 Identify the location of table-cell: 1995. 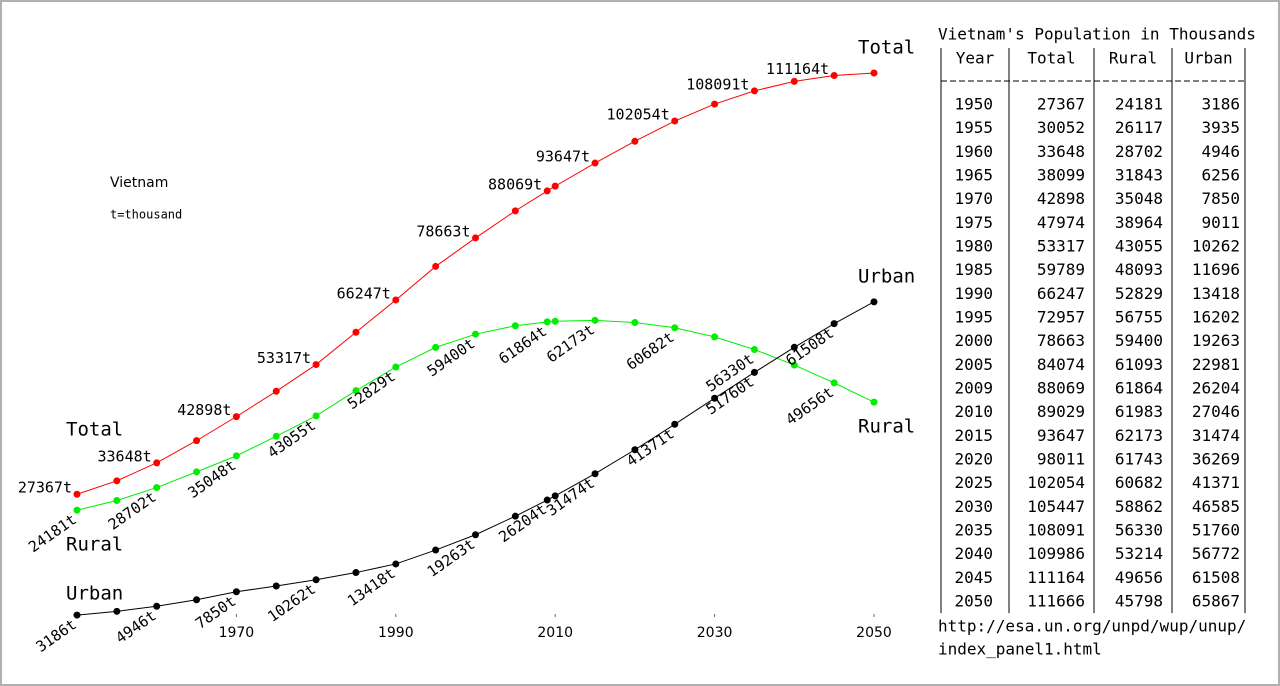
(973, 317).